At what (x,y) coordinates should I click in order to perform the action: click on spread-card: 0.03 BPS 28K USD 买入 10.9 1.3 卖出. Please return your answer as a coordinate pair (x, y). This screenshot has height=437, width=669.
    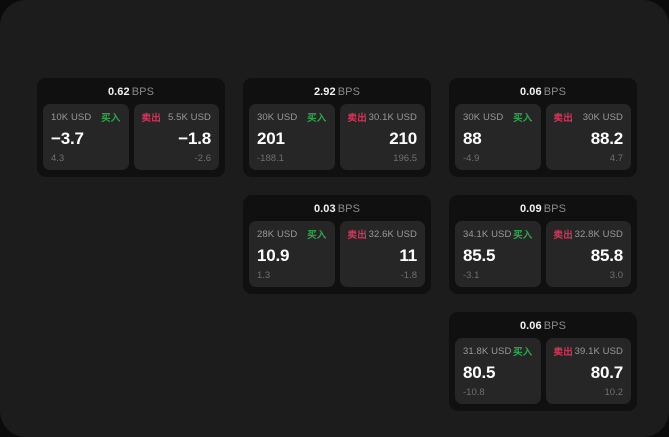
    Looking at the image, I should click on (337, 244).